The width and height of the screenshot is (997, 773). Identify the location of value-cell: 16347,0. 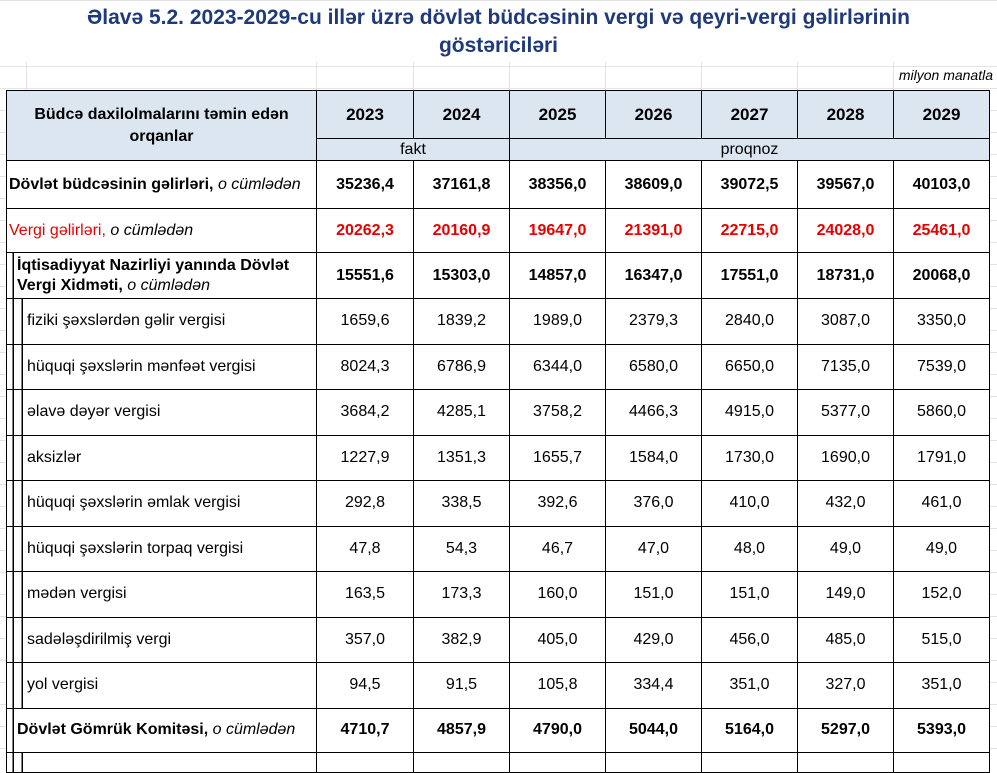
(653, 275).